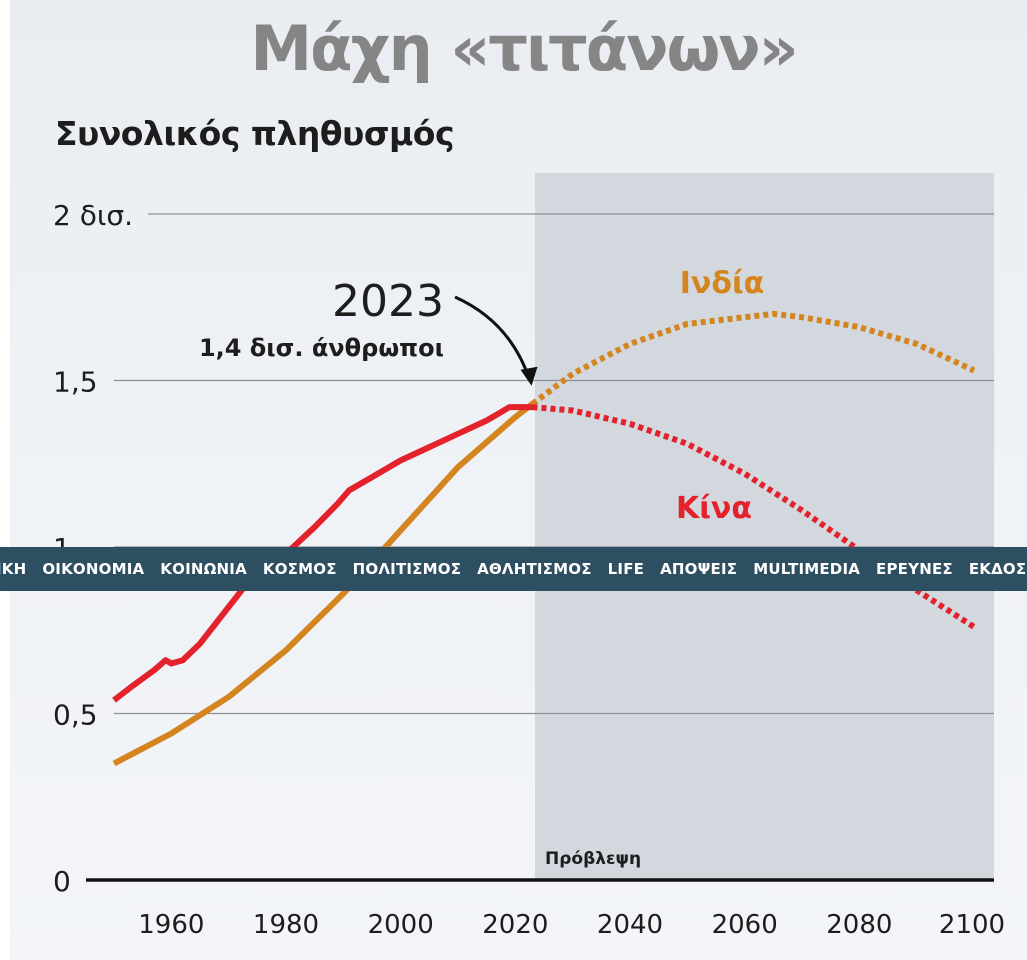 The image size is (1027, 960). What do you see at coordinates (62, 881) in the screenshot?
I see `y-tick-label: 0` at bounding box center [62, 881].